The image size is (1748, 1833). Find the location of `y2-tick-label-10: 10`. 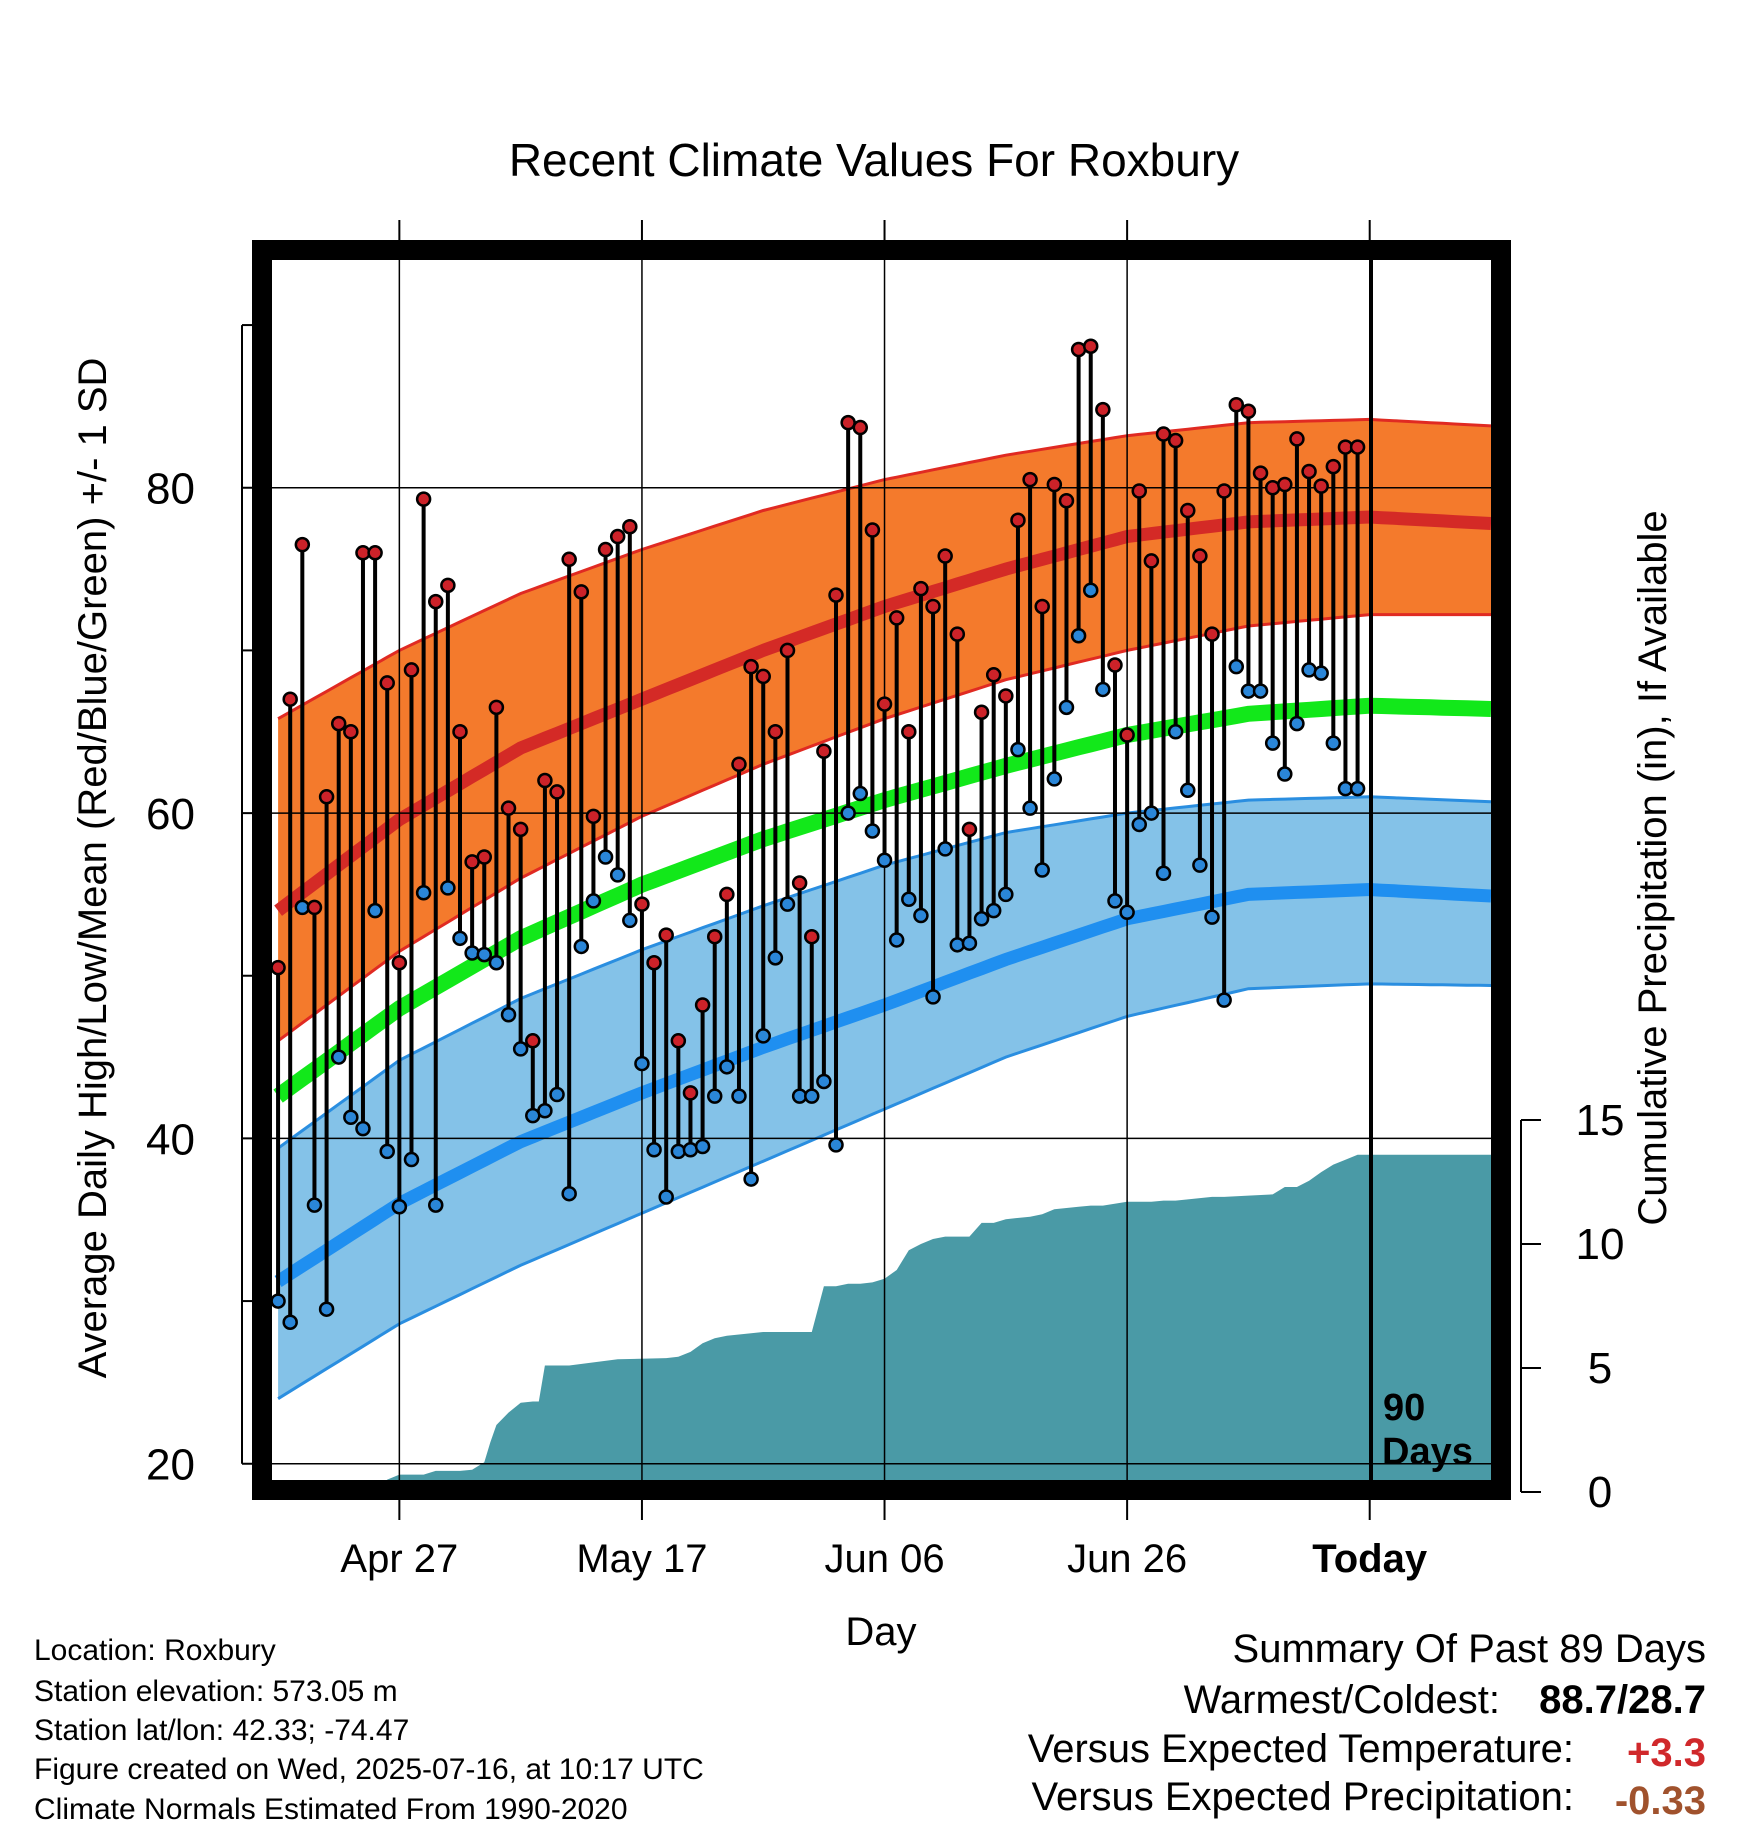

y2-tick-label-10: 10 is located at coordinates (1600, 1244).